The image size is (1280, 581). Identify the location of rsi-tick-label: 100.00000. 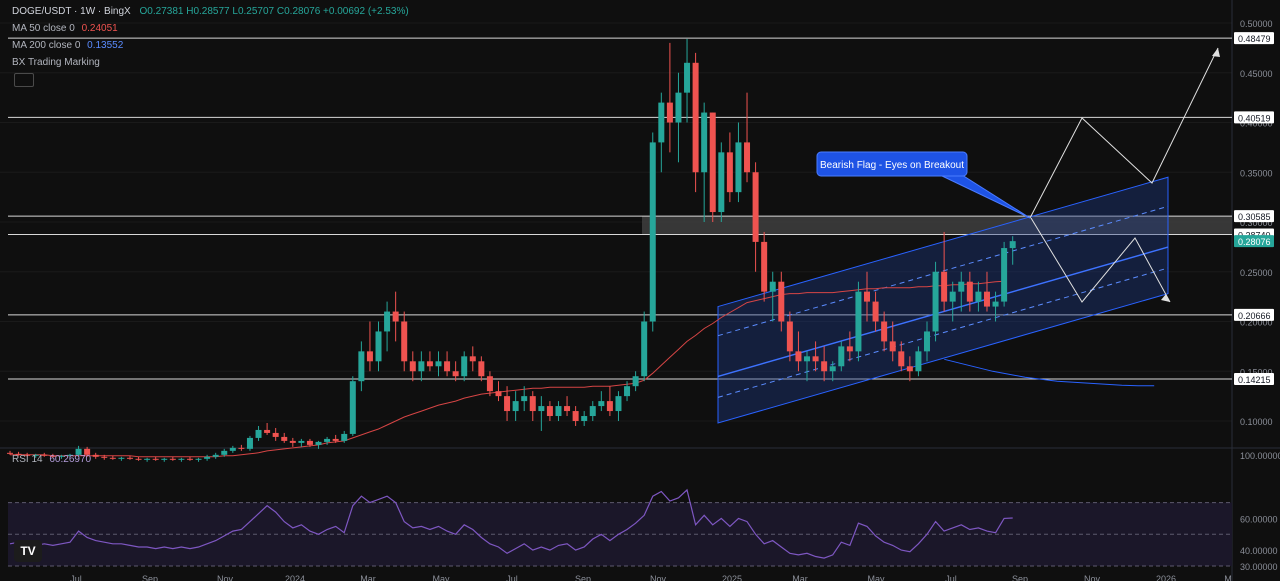
(1260, 456).